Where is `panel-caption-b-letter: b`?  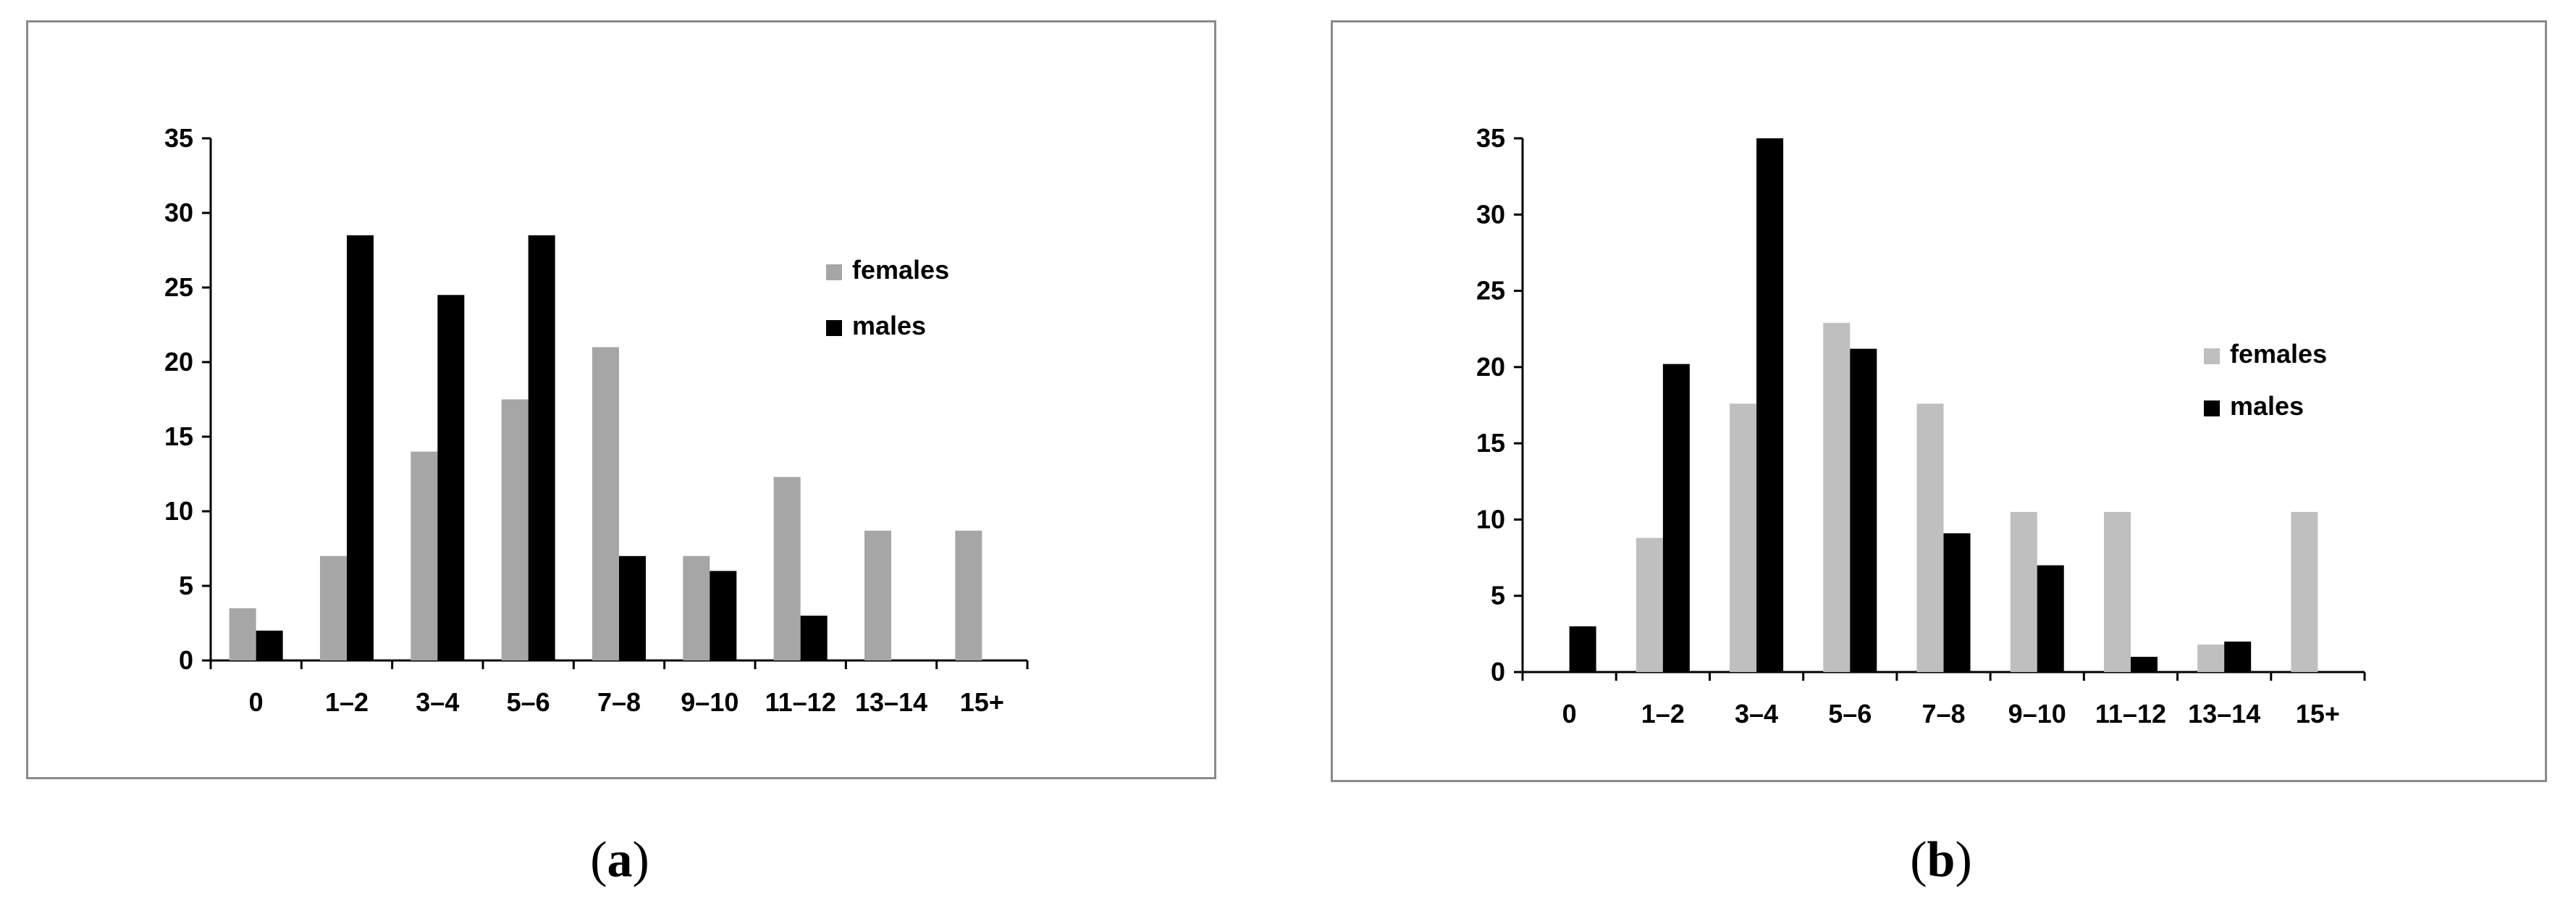
panel-caption-b-letter: b is located at coordinates (1941, 860).